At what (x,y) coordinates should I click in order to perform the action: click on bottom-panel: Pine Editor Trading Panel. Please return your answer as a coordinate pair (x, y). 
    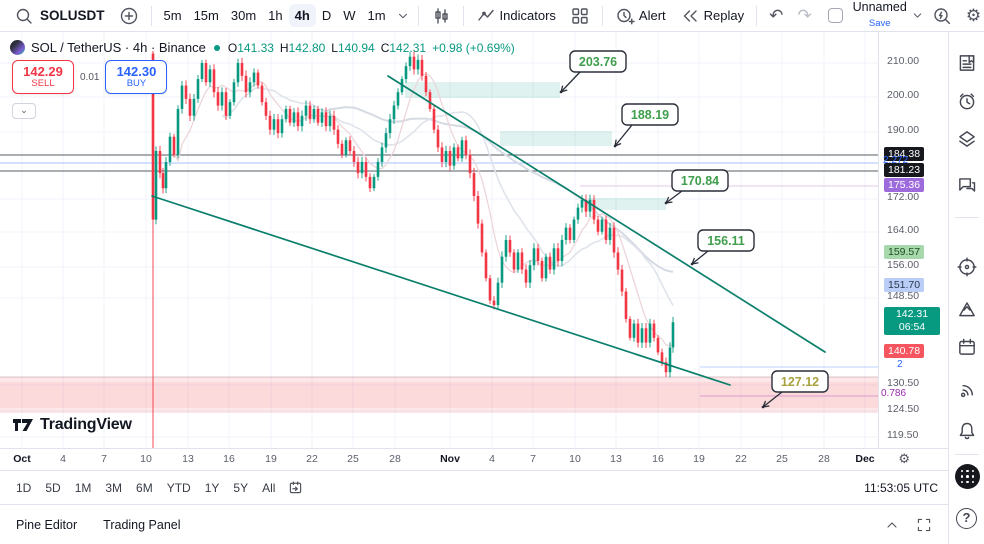
    Looking at the image, I should click on (474, 524).